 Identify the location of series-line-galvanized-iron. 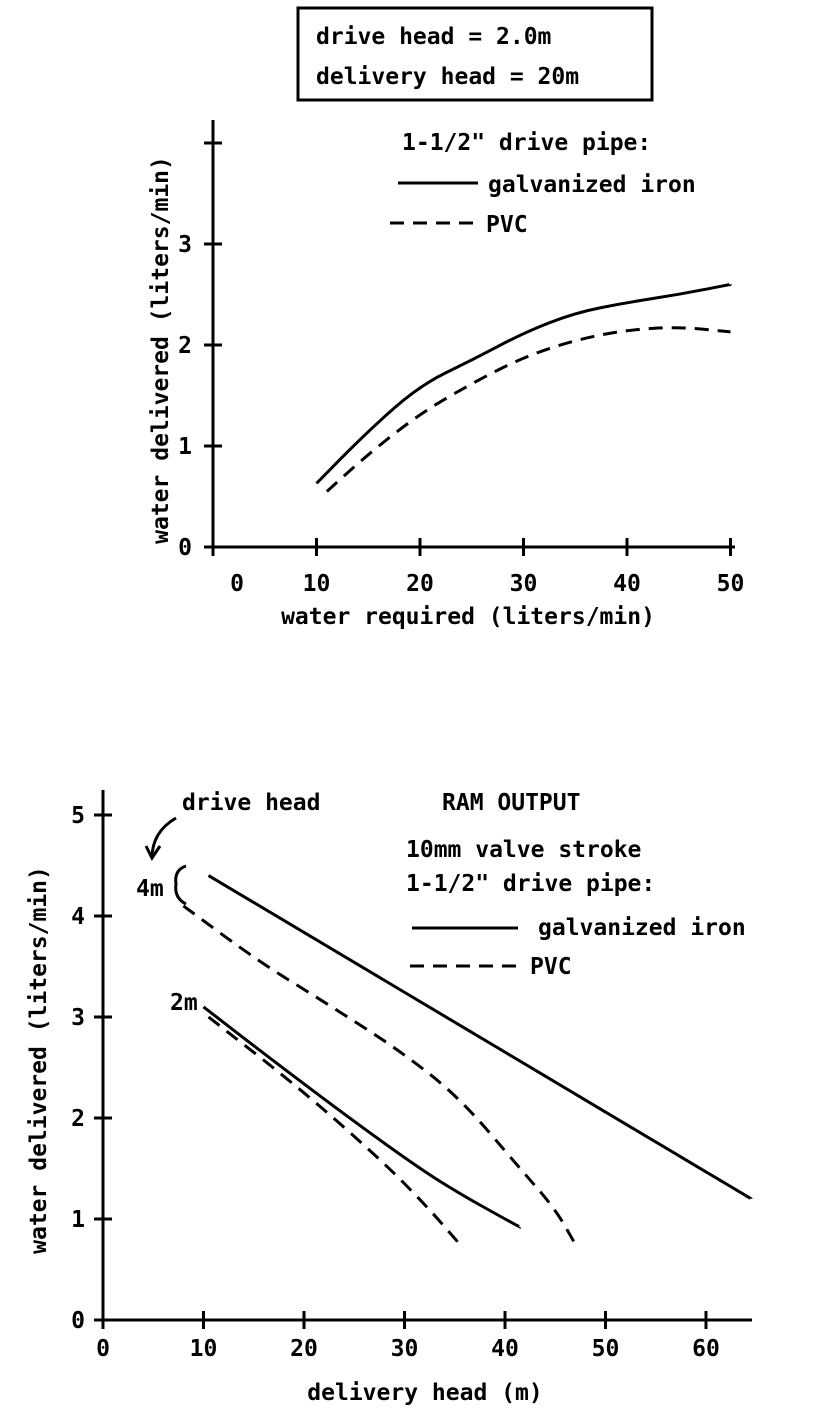
(523, 383).